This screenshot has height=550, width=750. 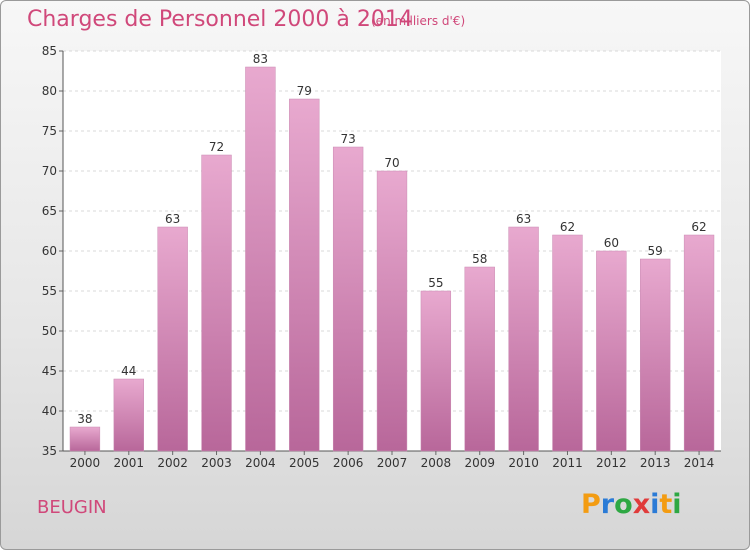 What do you see at coordinates (49, 371) in the screenshot?
I see `y-tick-label: 45` at bounding box center [49, 371].